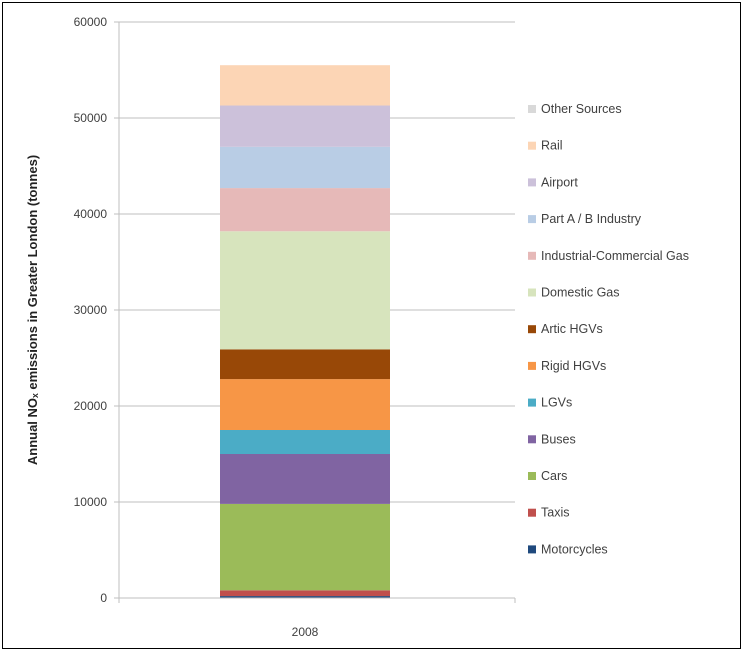  What do you see at coordinates (558, 439) in the screenshot?
I see `legend-label: Buses` at bounding box center [558, 439].